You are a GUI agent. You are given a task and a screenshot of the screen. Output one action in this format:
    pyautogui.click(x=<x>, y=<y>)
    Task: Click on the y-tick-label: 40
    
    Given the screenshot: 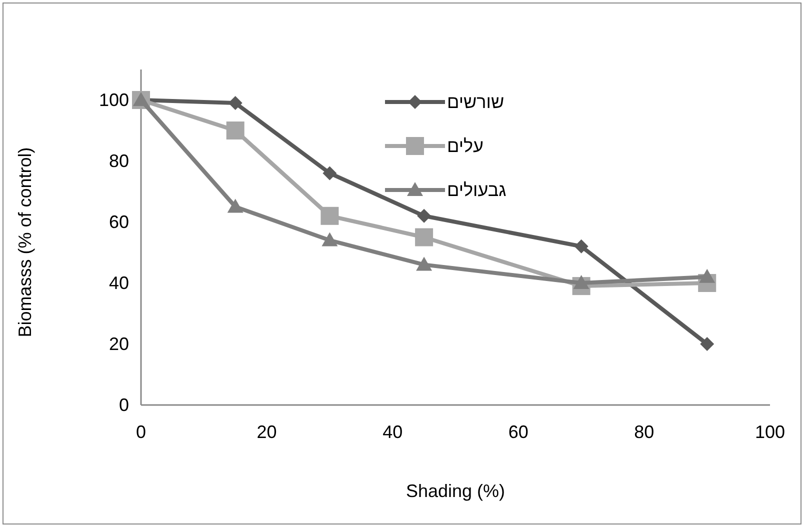 What is the action you would take?
    pyautogui.click(x=118, y=283)
    